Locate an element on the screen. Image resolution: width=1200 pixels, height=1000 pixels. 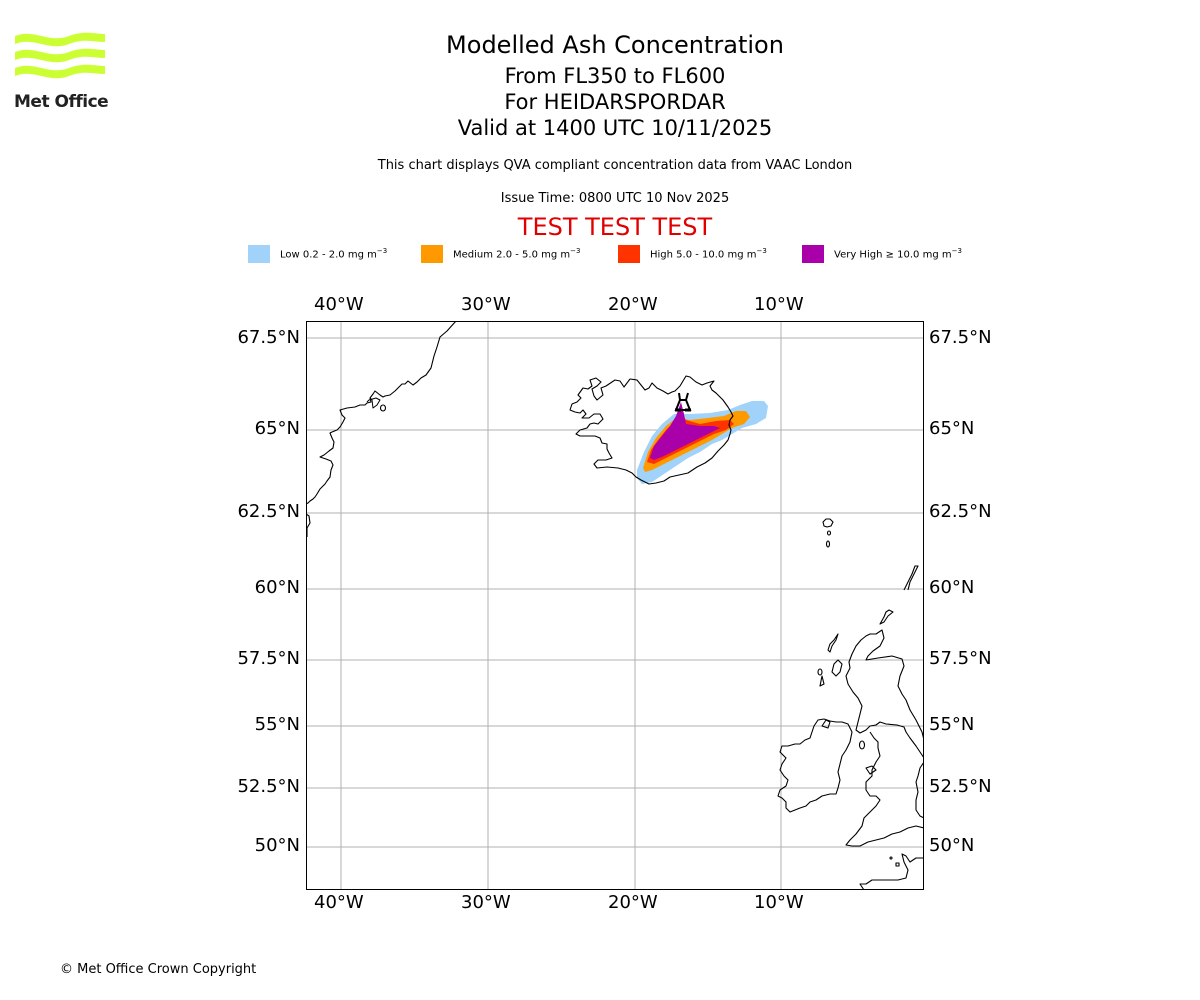
lat-tick-right-57-5n: 57.5°N is located at coordinates (960, 658).